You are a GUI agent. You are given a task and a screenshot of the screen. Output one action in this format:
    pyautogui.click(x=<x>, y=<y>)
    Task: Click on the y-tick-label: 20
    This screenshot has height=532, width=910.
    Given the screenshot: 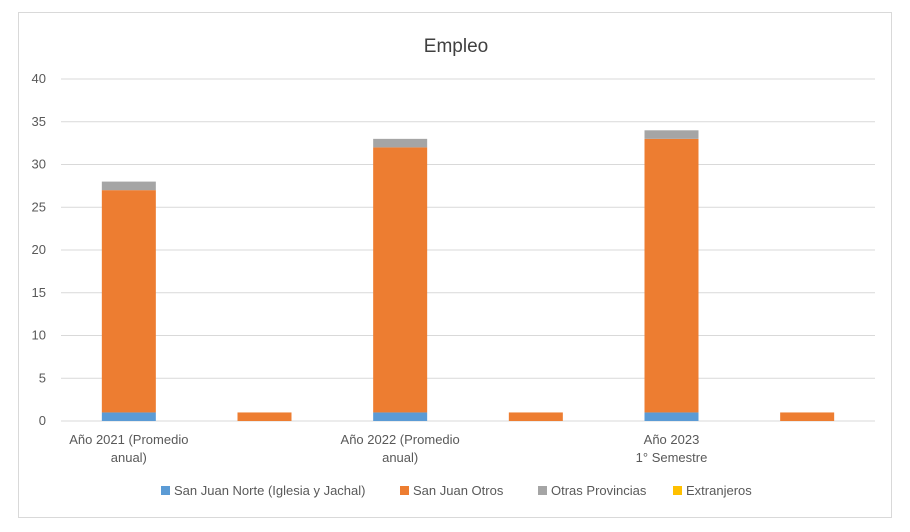 What is the action you would take?
    pyautogui.click(x=39, y=249)
    